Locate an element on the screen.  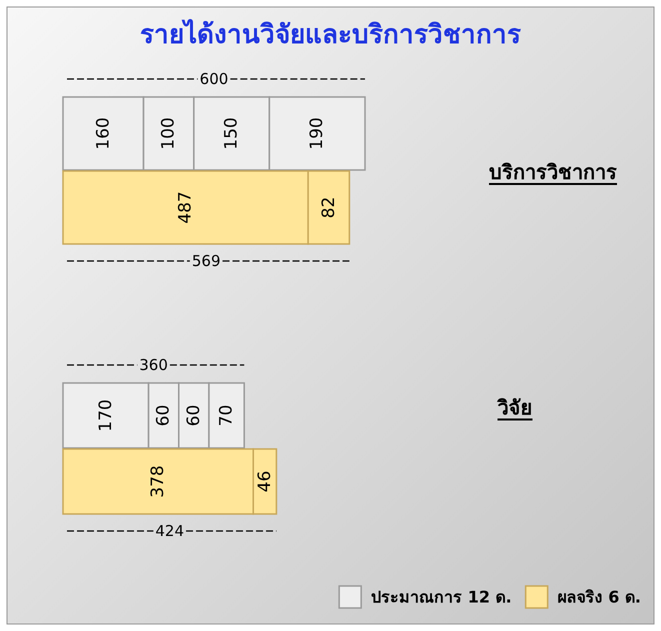
total-label: 569 is located at coordinates (206, 261).